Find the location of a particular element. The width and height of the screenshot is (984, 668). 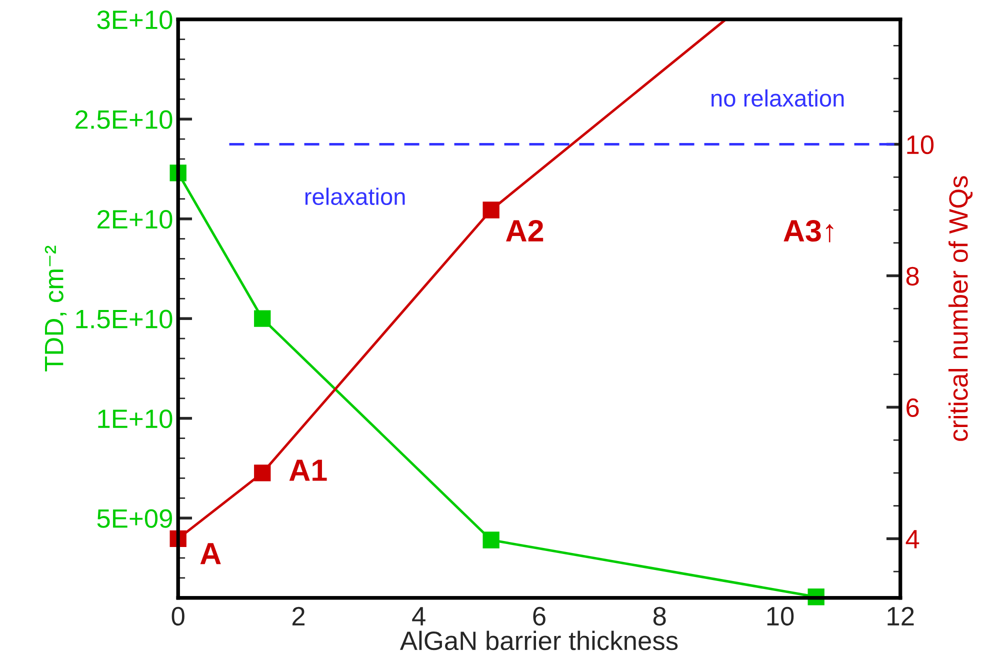

y-tick-label: 1.5E+10 is located at coordinates (124, 319).